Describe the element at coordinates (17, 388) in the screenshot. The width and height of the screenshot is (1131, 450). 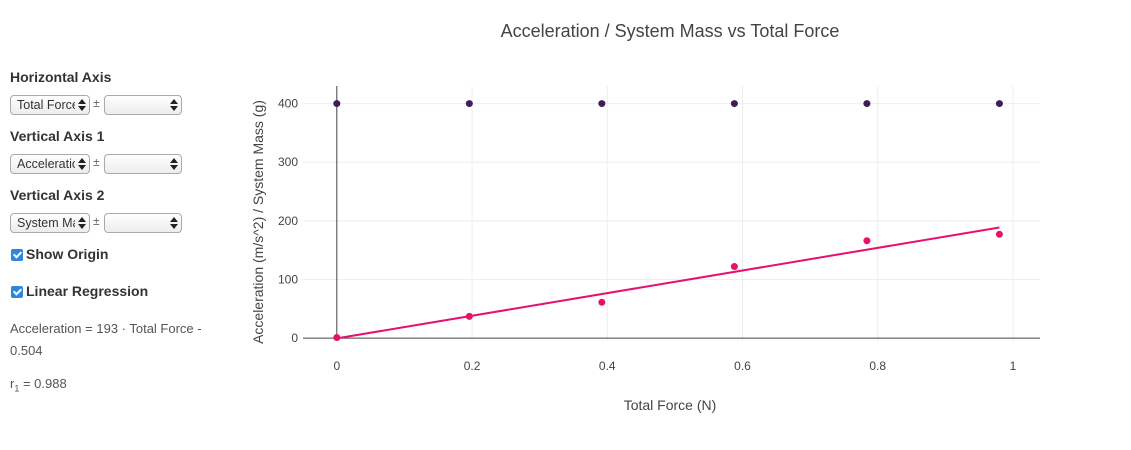
I see `r-subscript: 1` at that location.